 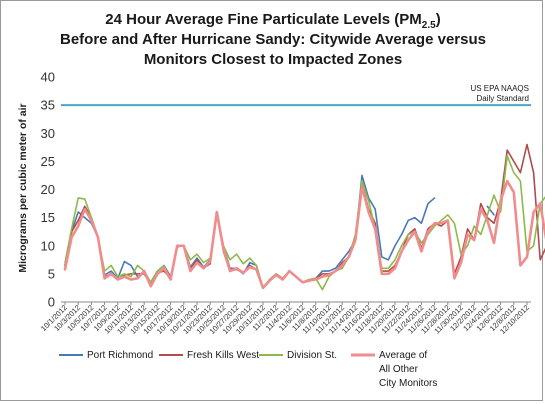 I want to click on y-tick-label: 35, so click(x=48, y=105).